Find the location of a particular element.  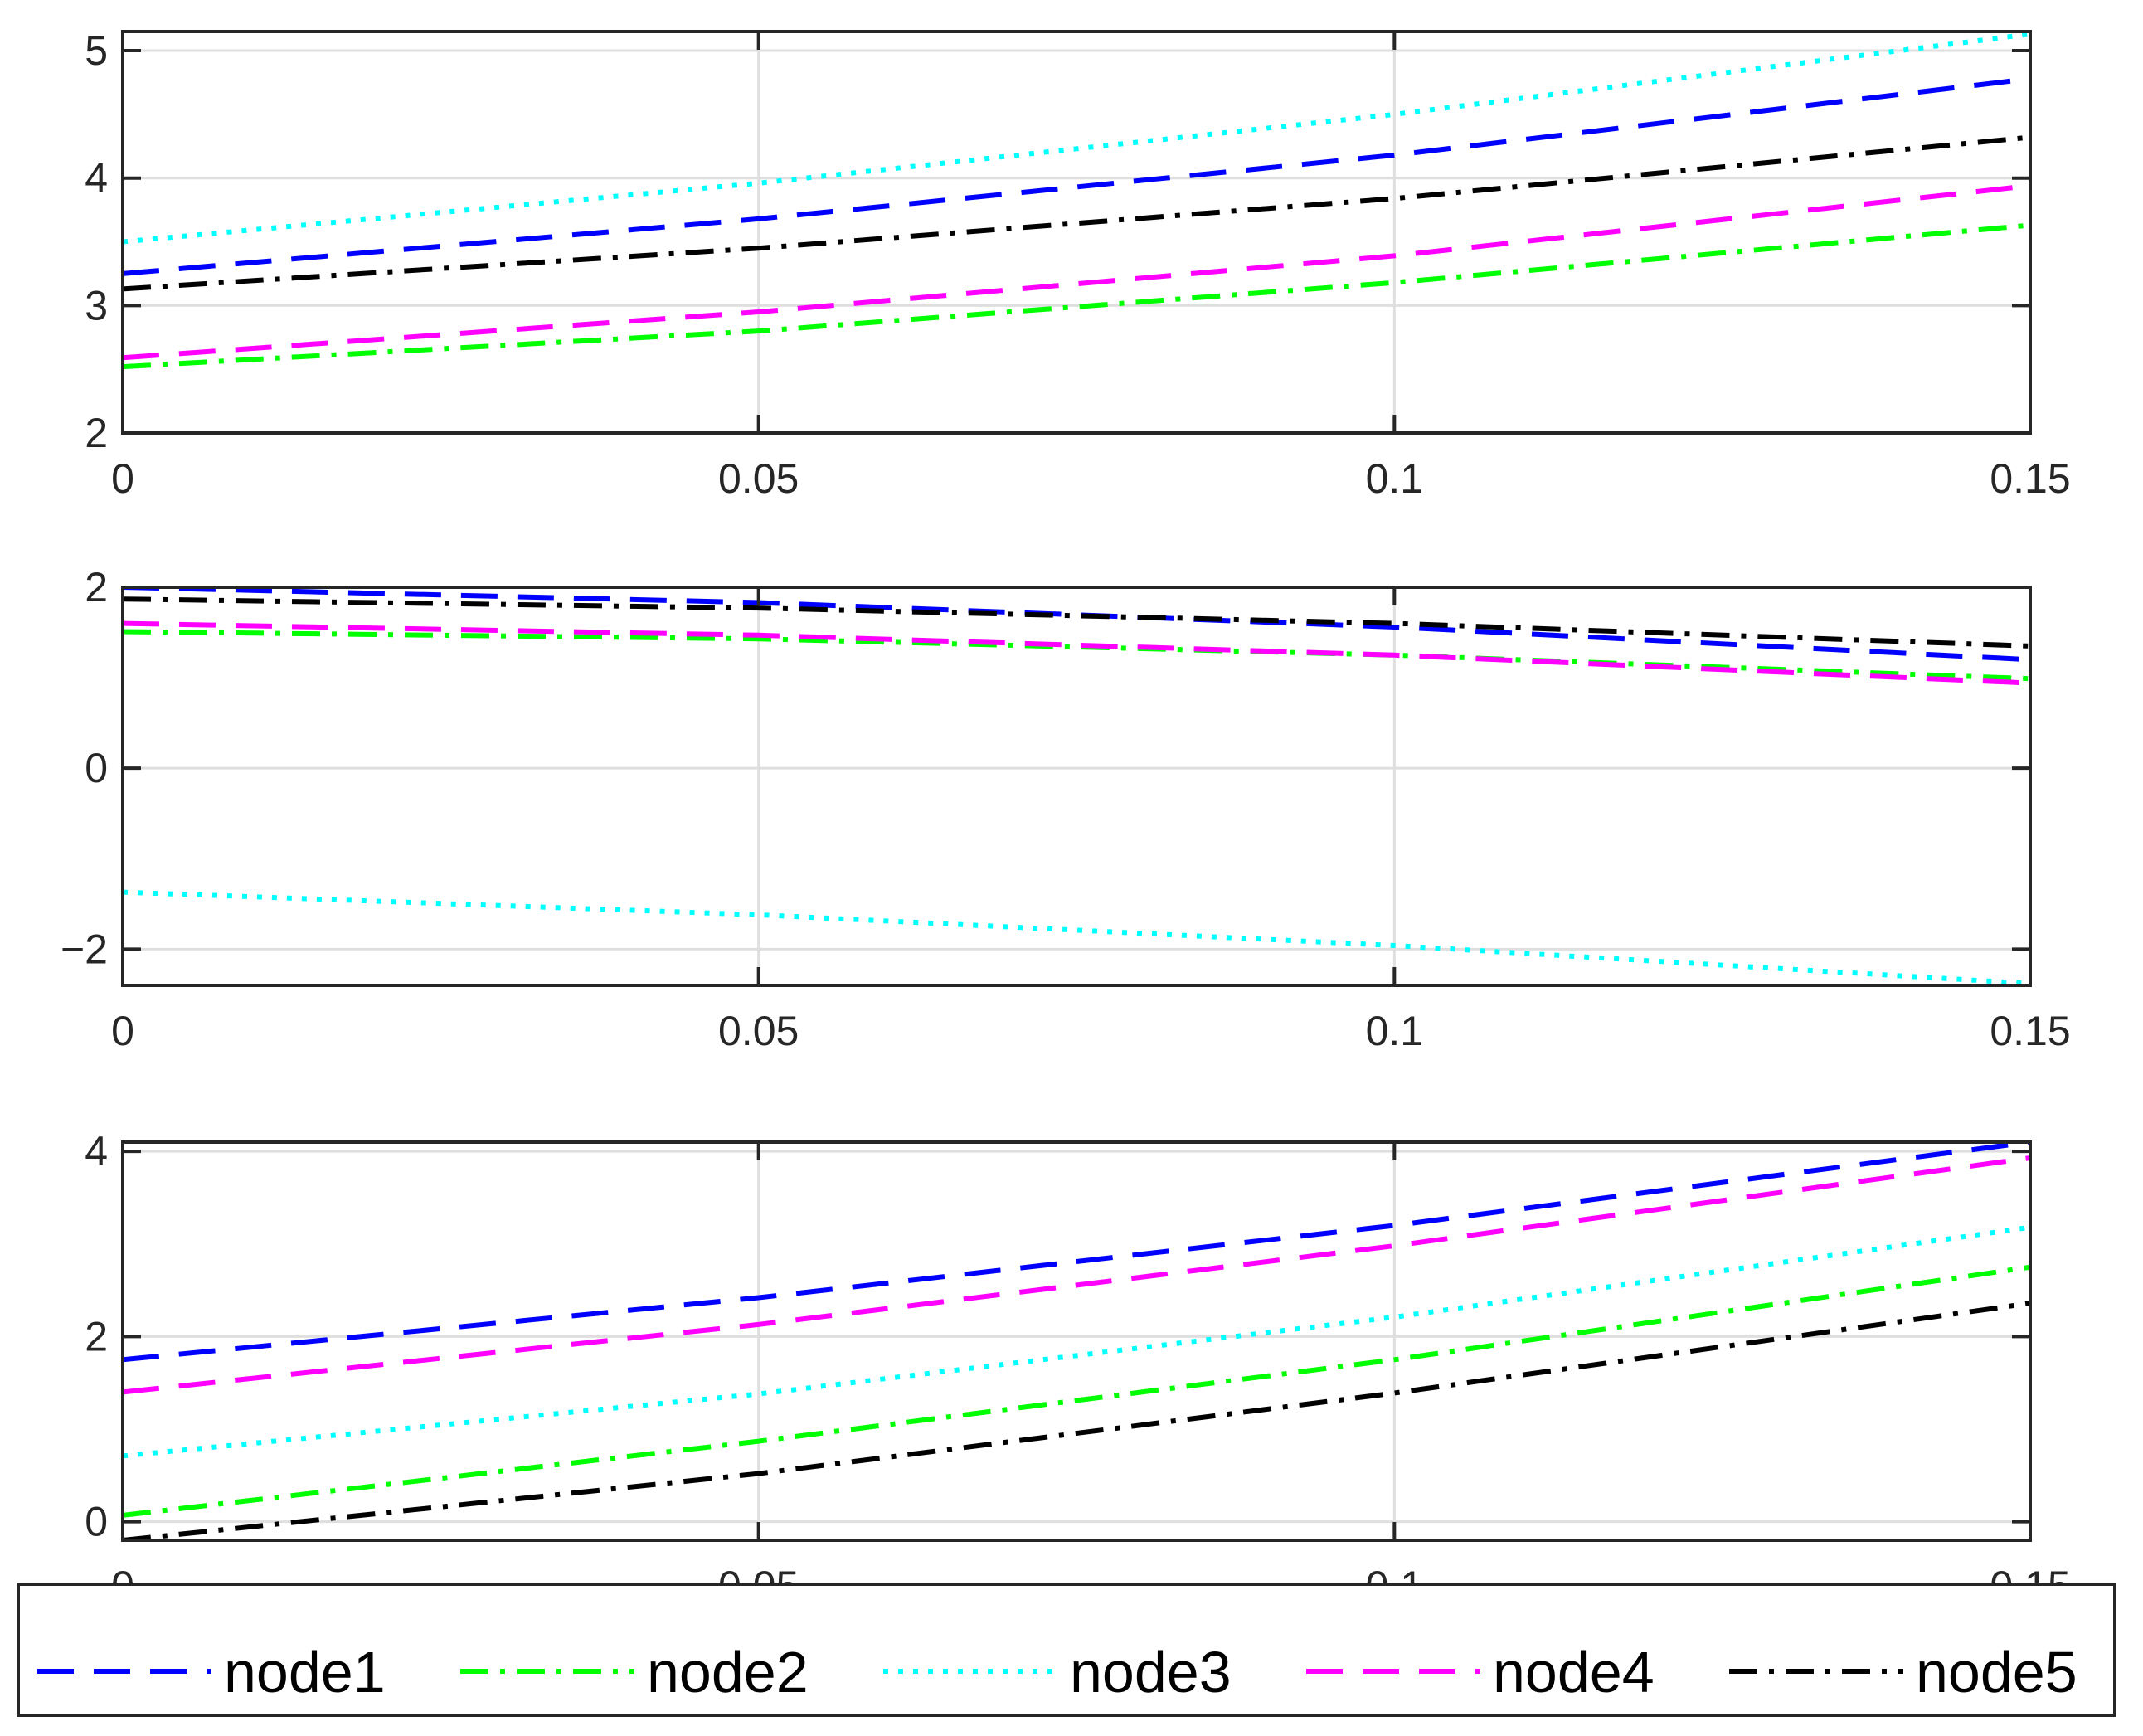

legend-label-node2: node2 is located at coordinates (728, 1672).